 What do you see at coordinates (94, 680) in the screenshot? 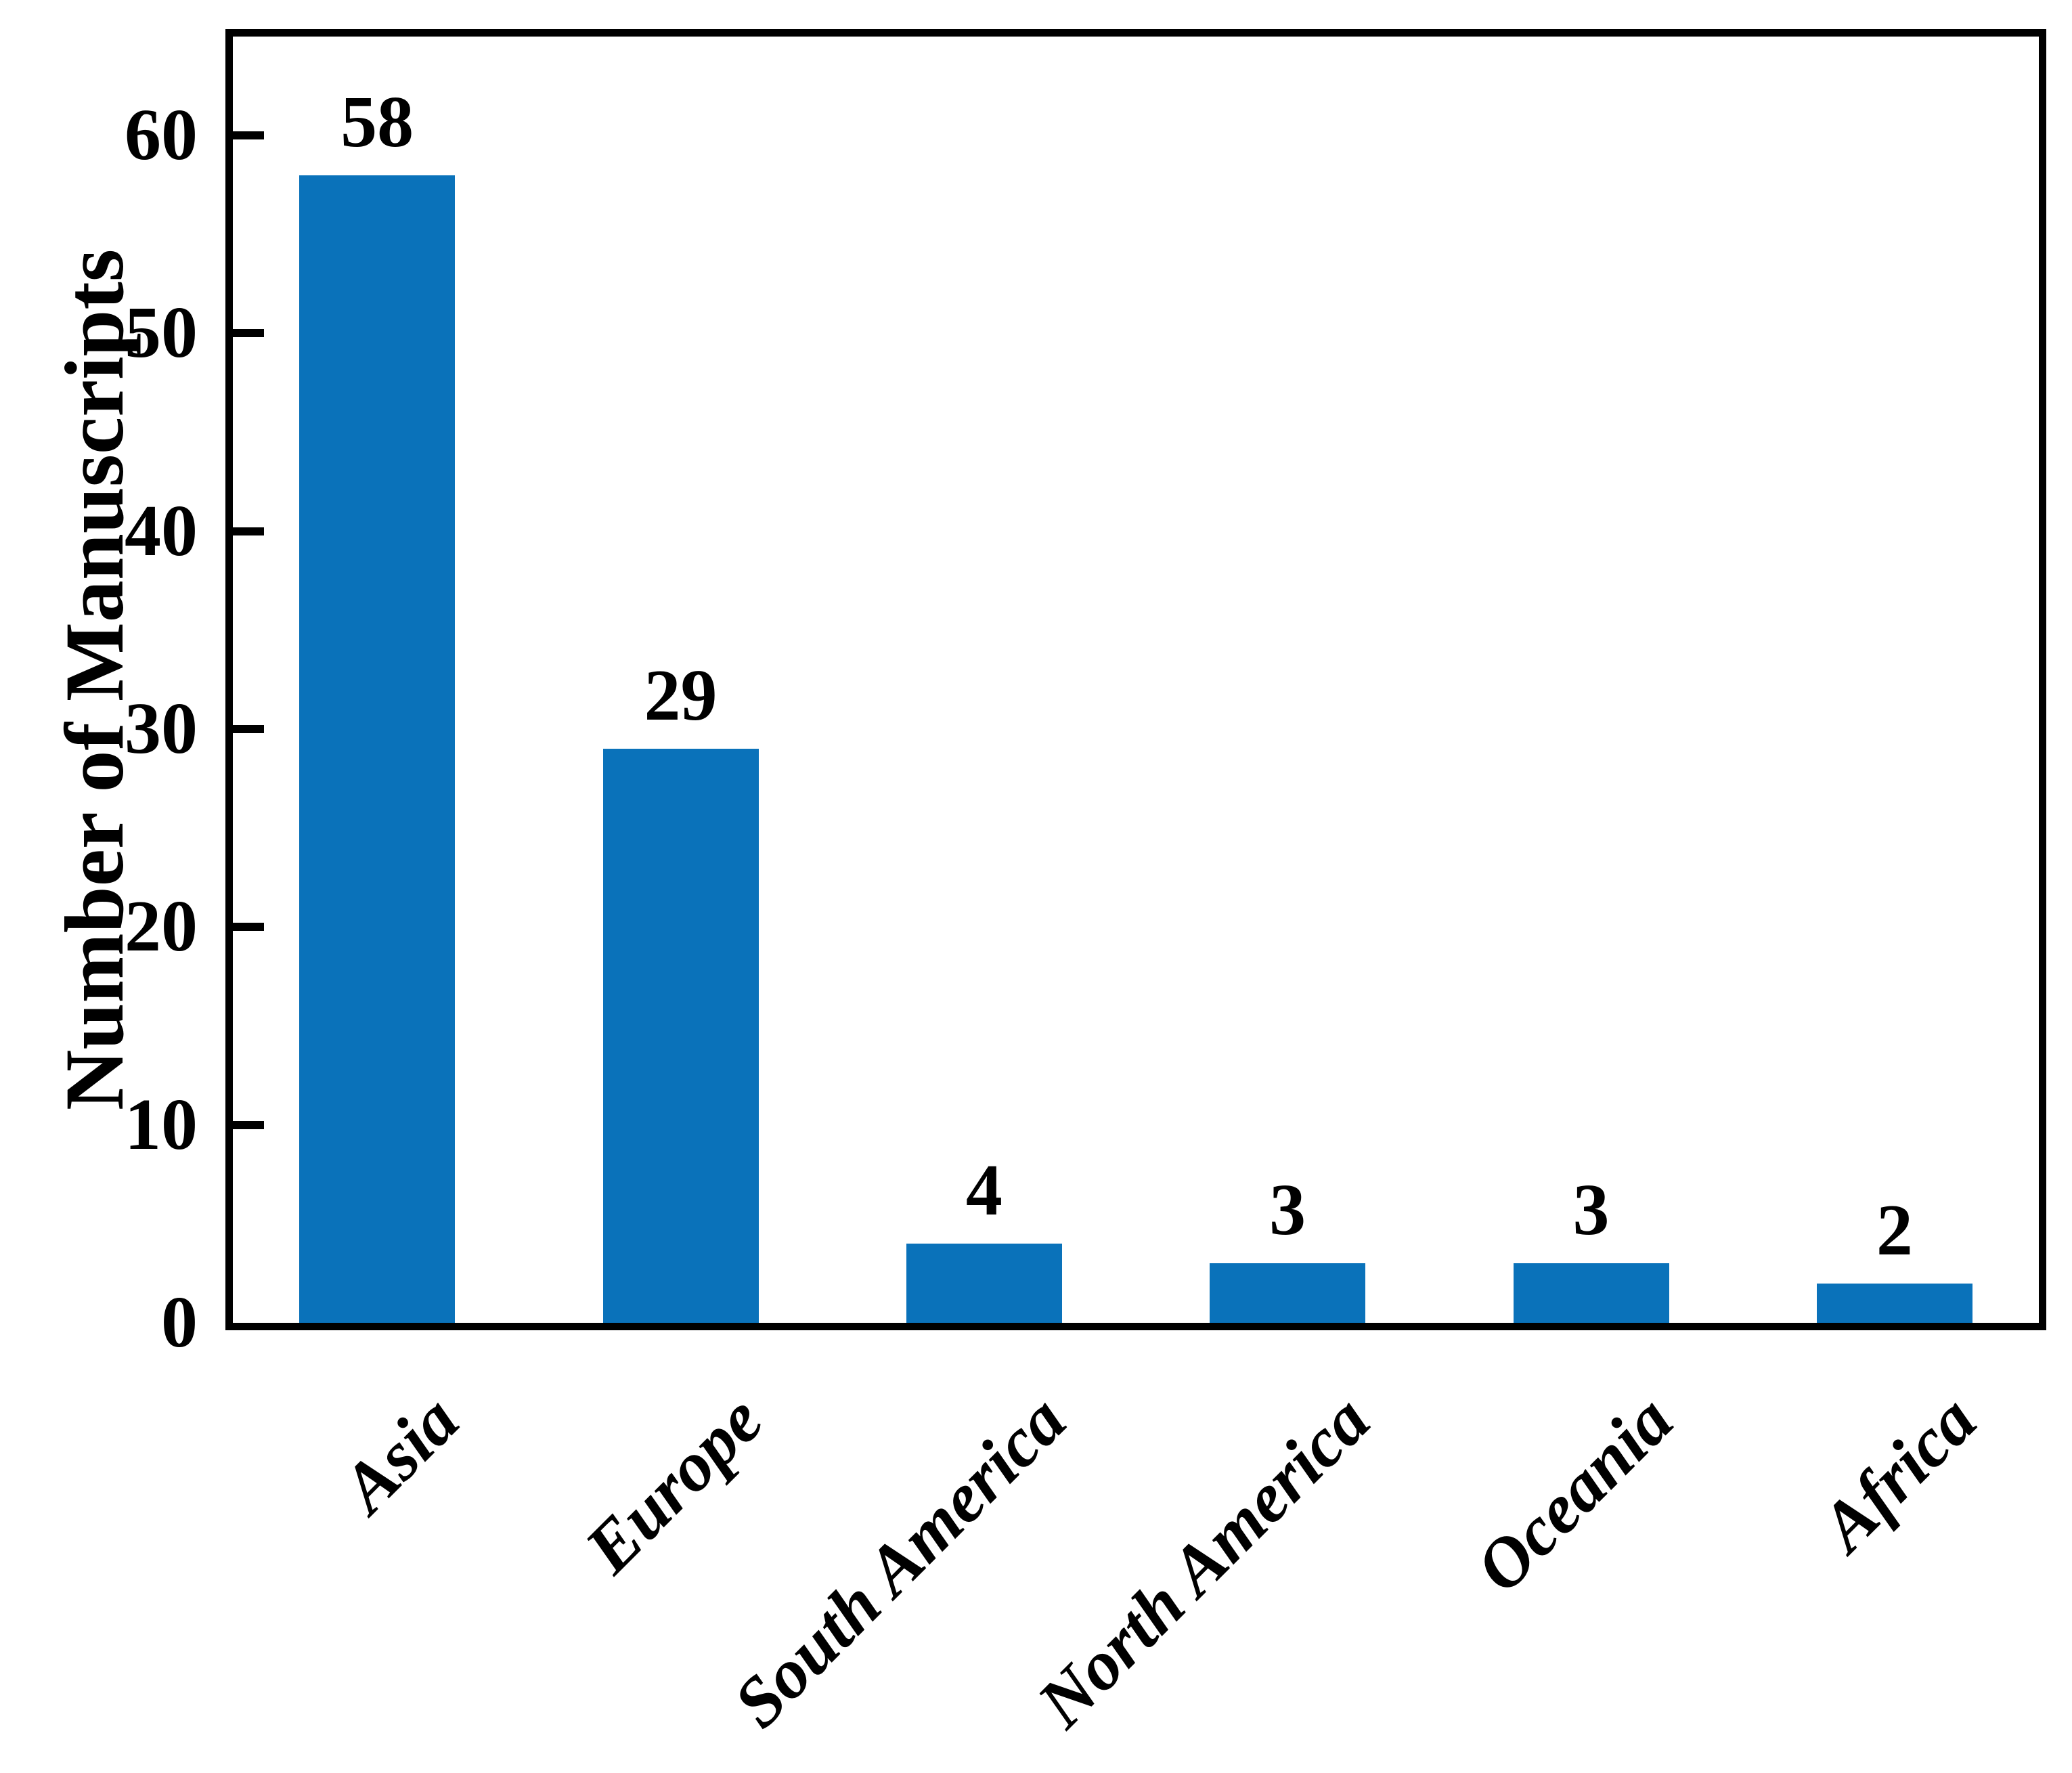
I see `y-axis-title: Number of Manuscripts` at bounding box center [94, 680].